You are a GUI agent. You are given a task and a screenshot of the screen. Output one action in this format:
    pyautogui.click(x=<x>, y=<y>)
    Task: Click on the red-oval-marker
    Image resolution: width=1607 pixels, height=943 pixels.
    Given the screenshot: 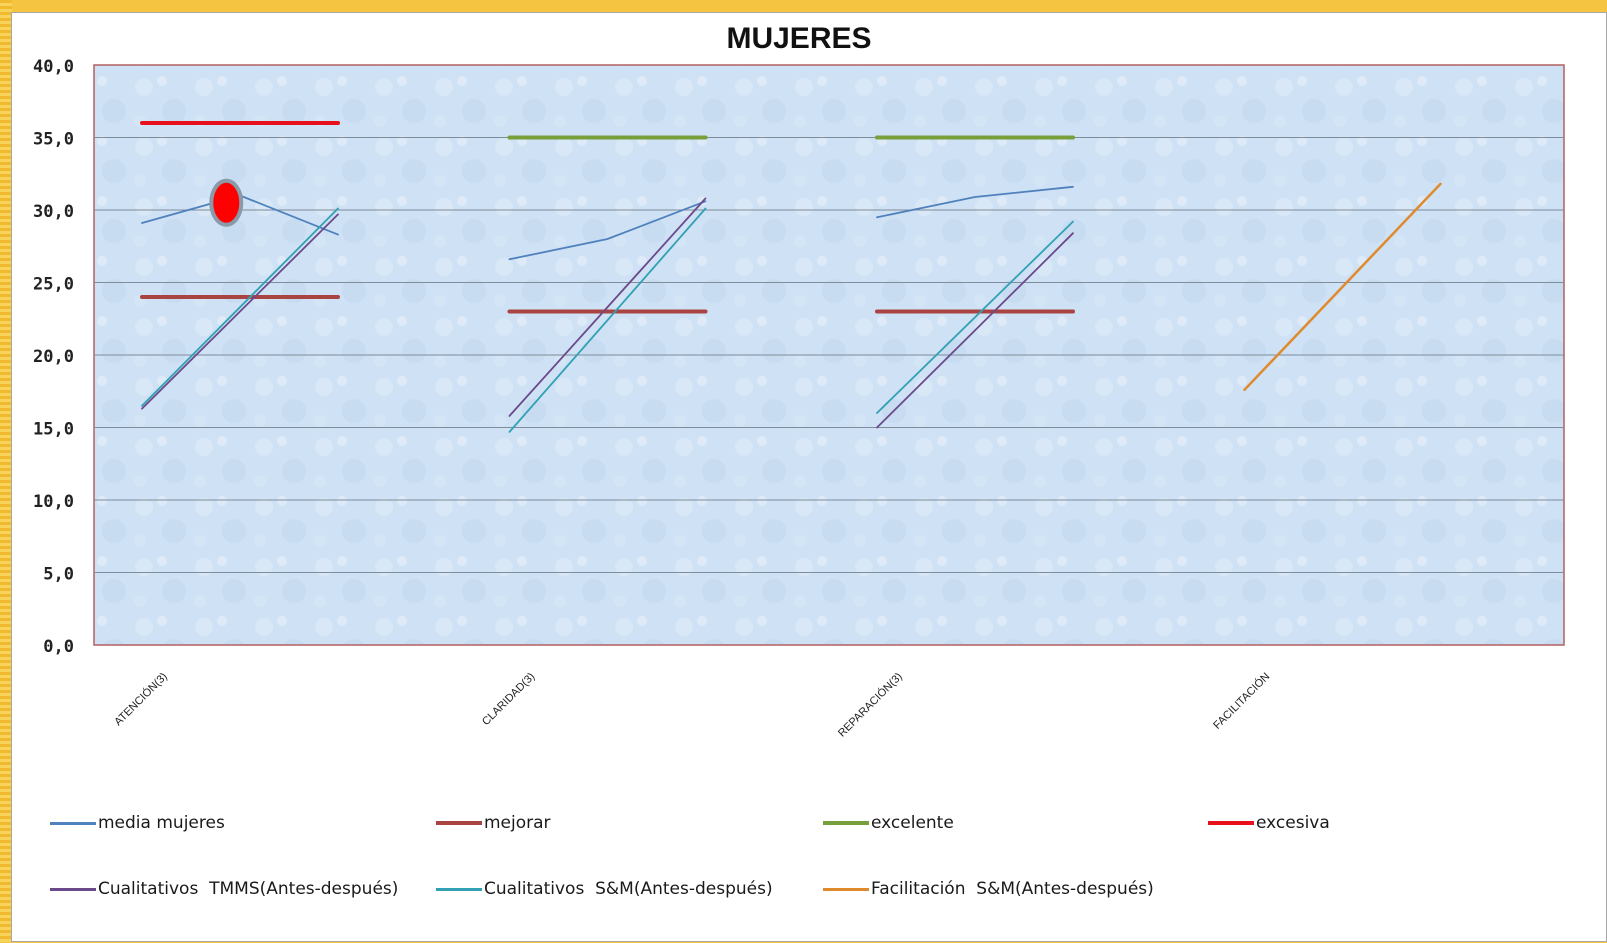 What is the action you would take?
    pyautogui.click(x=226, y=202)
    